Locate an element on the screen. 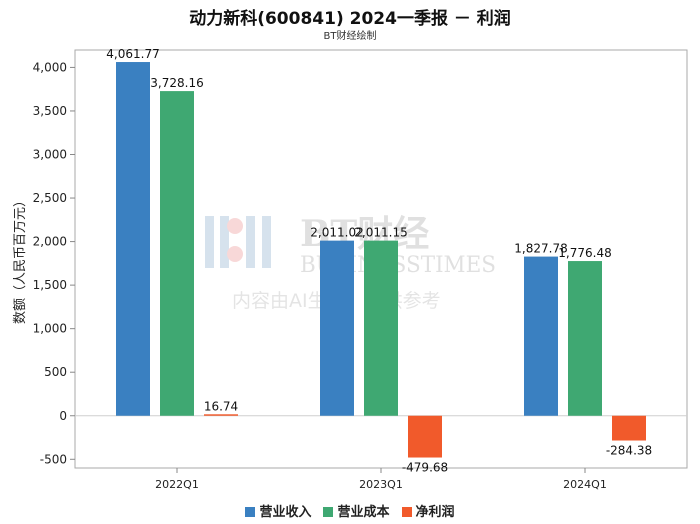 The image size is (700, 524). bar-data-label: 4,061.77 is located at coordinates (132, 54).